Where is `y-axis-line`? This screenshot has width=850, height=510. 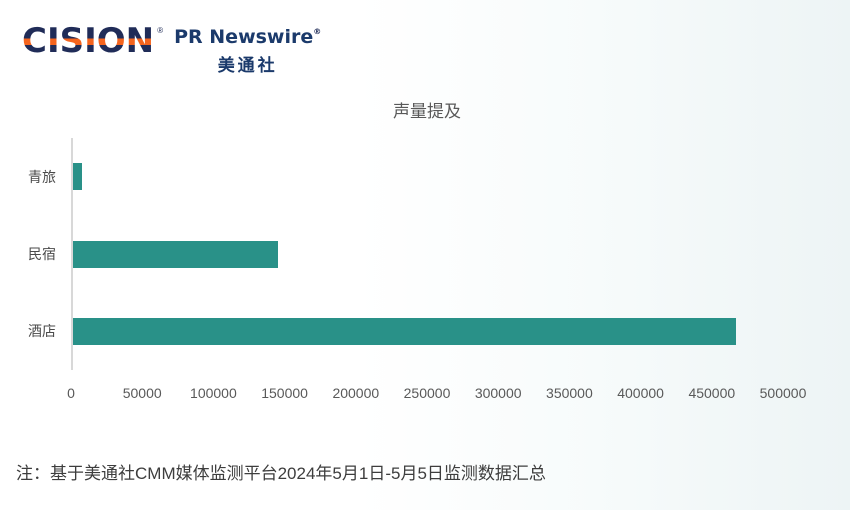
y-axis-line is located at coordinates (72, 254).